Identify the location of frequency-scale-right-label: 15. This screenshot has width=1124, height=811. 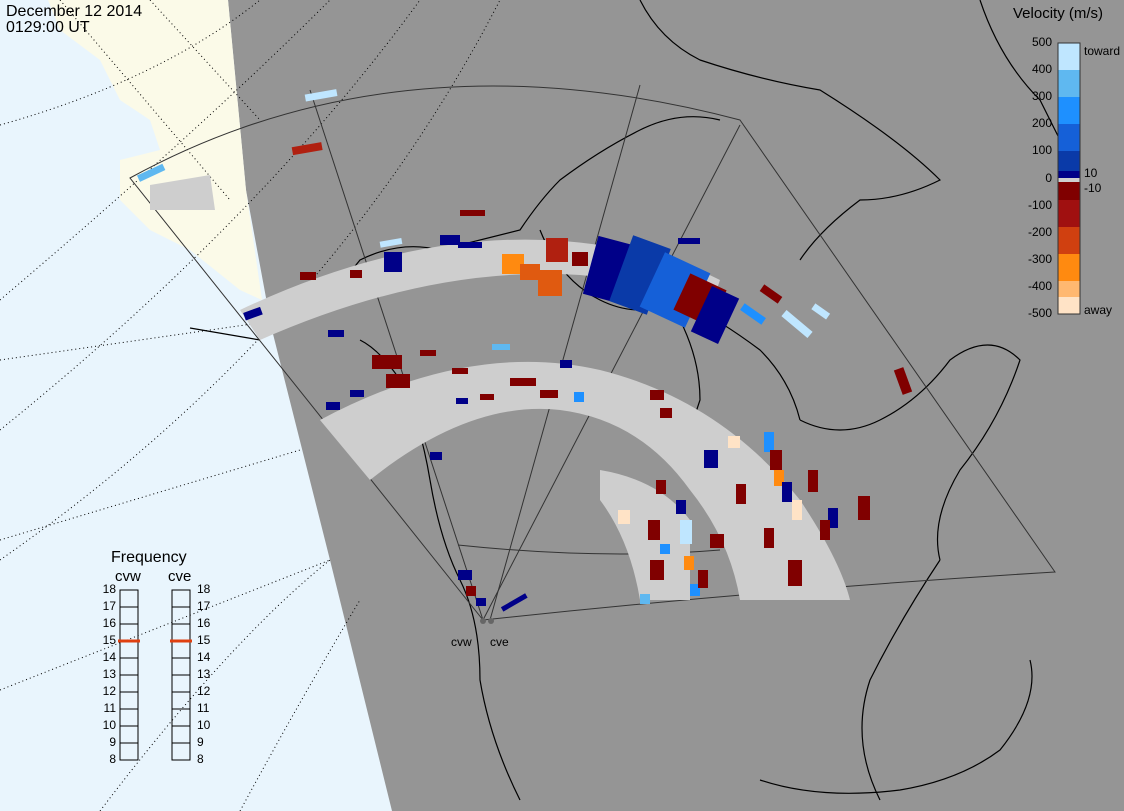
(204, 640).